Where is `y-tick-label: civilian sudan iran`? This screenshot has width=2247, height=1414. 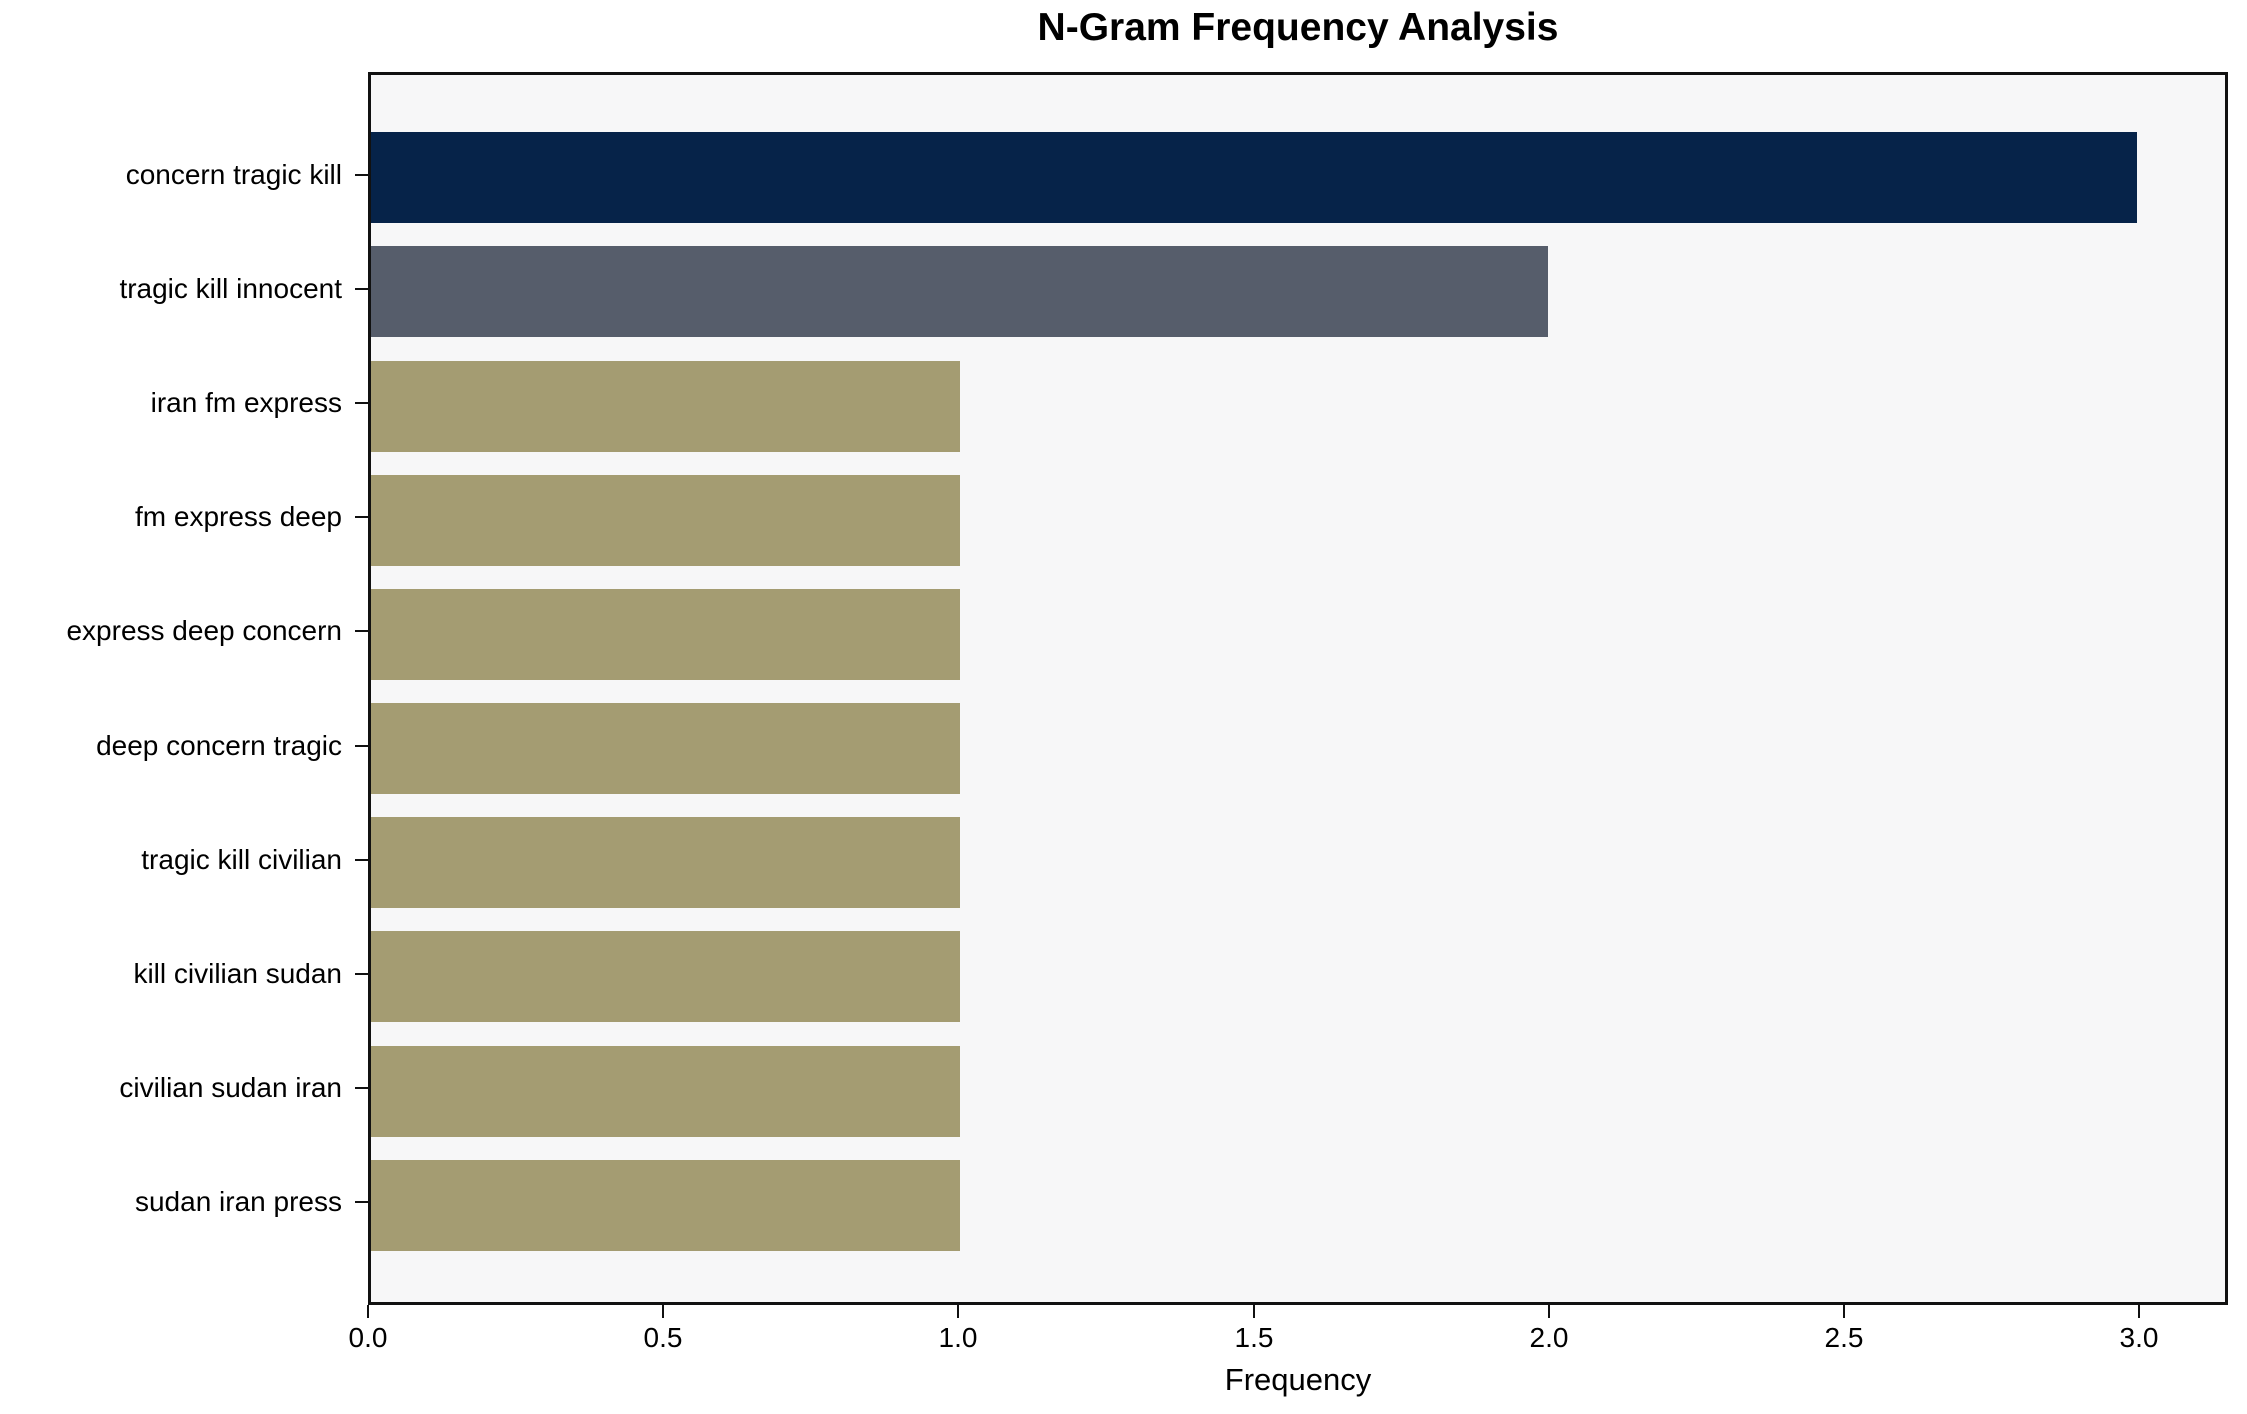 y-tick-label: civilian sudan iran is located at coordinates (230, 1087).